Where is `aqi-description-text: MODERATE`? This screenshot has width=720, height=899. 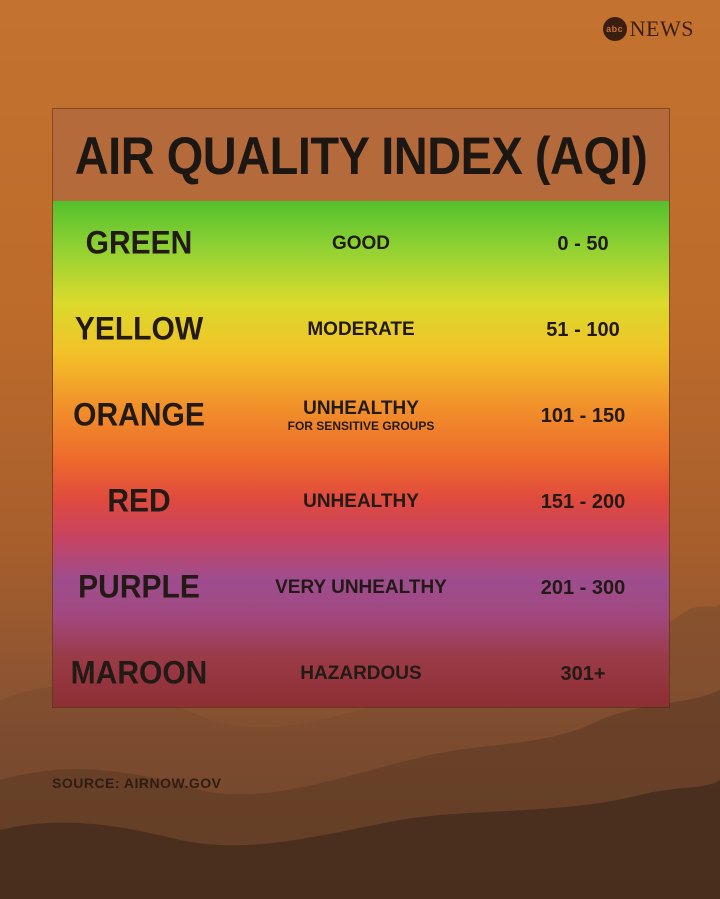 aqi-description-text: MODERATE is located at coordinates (361, 329).